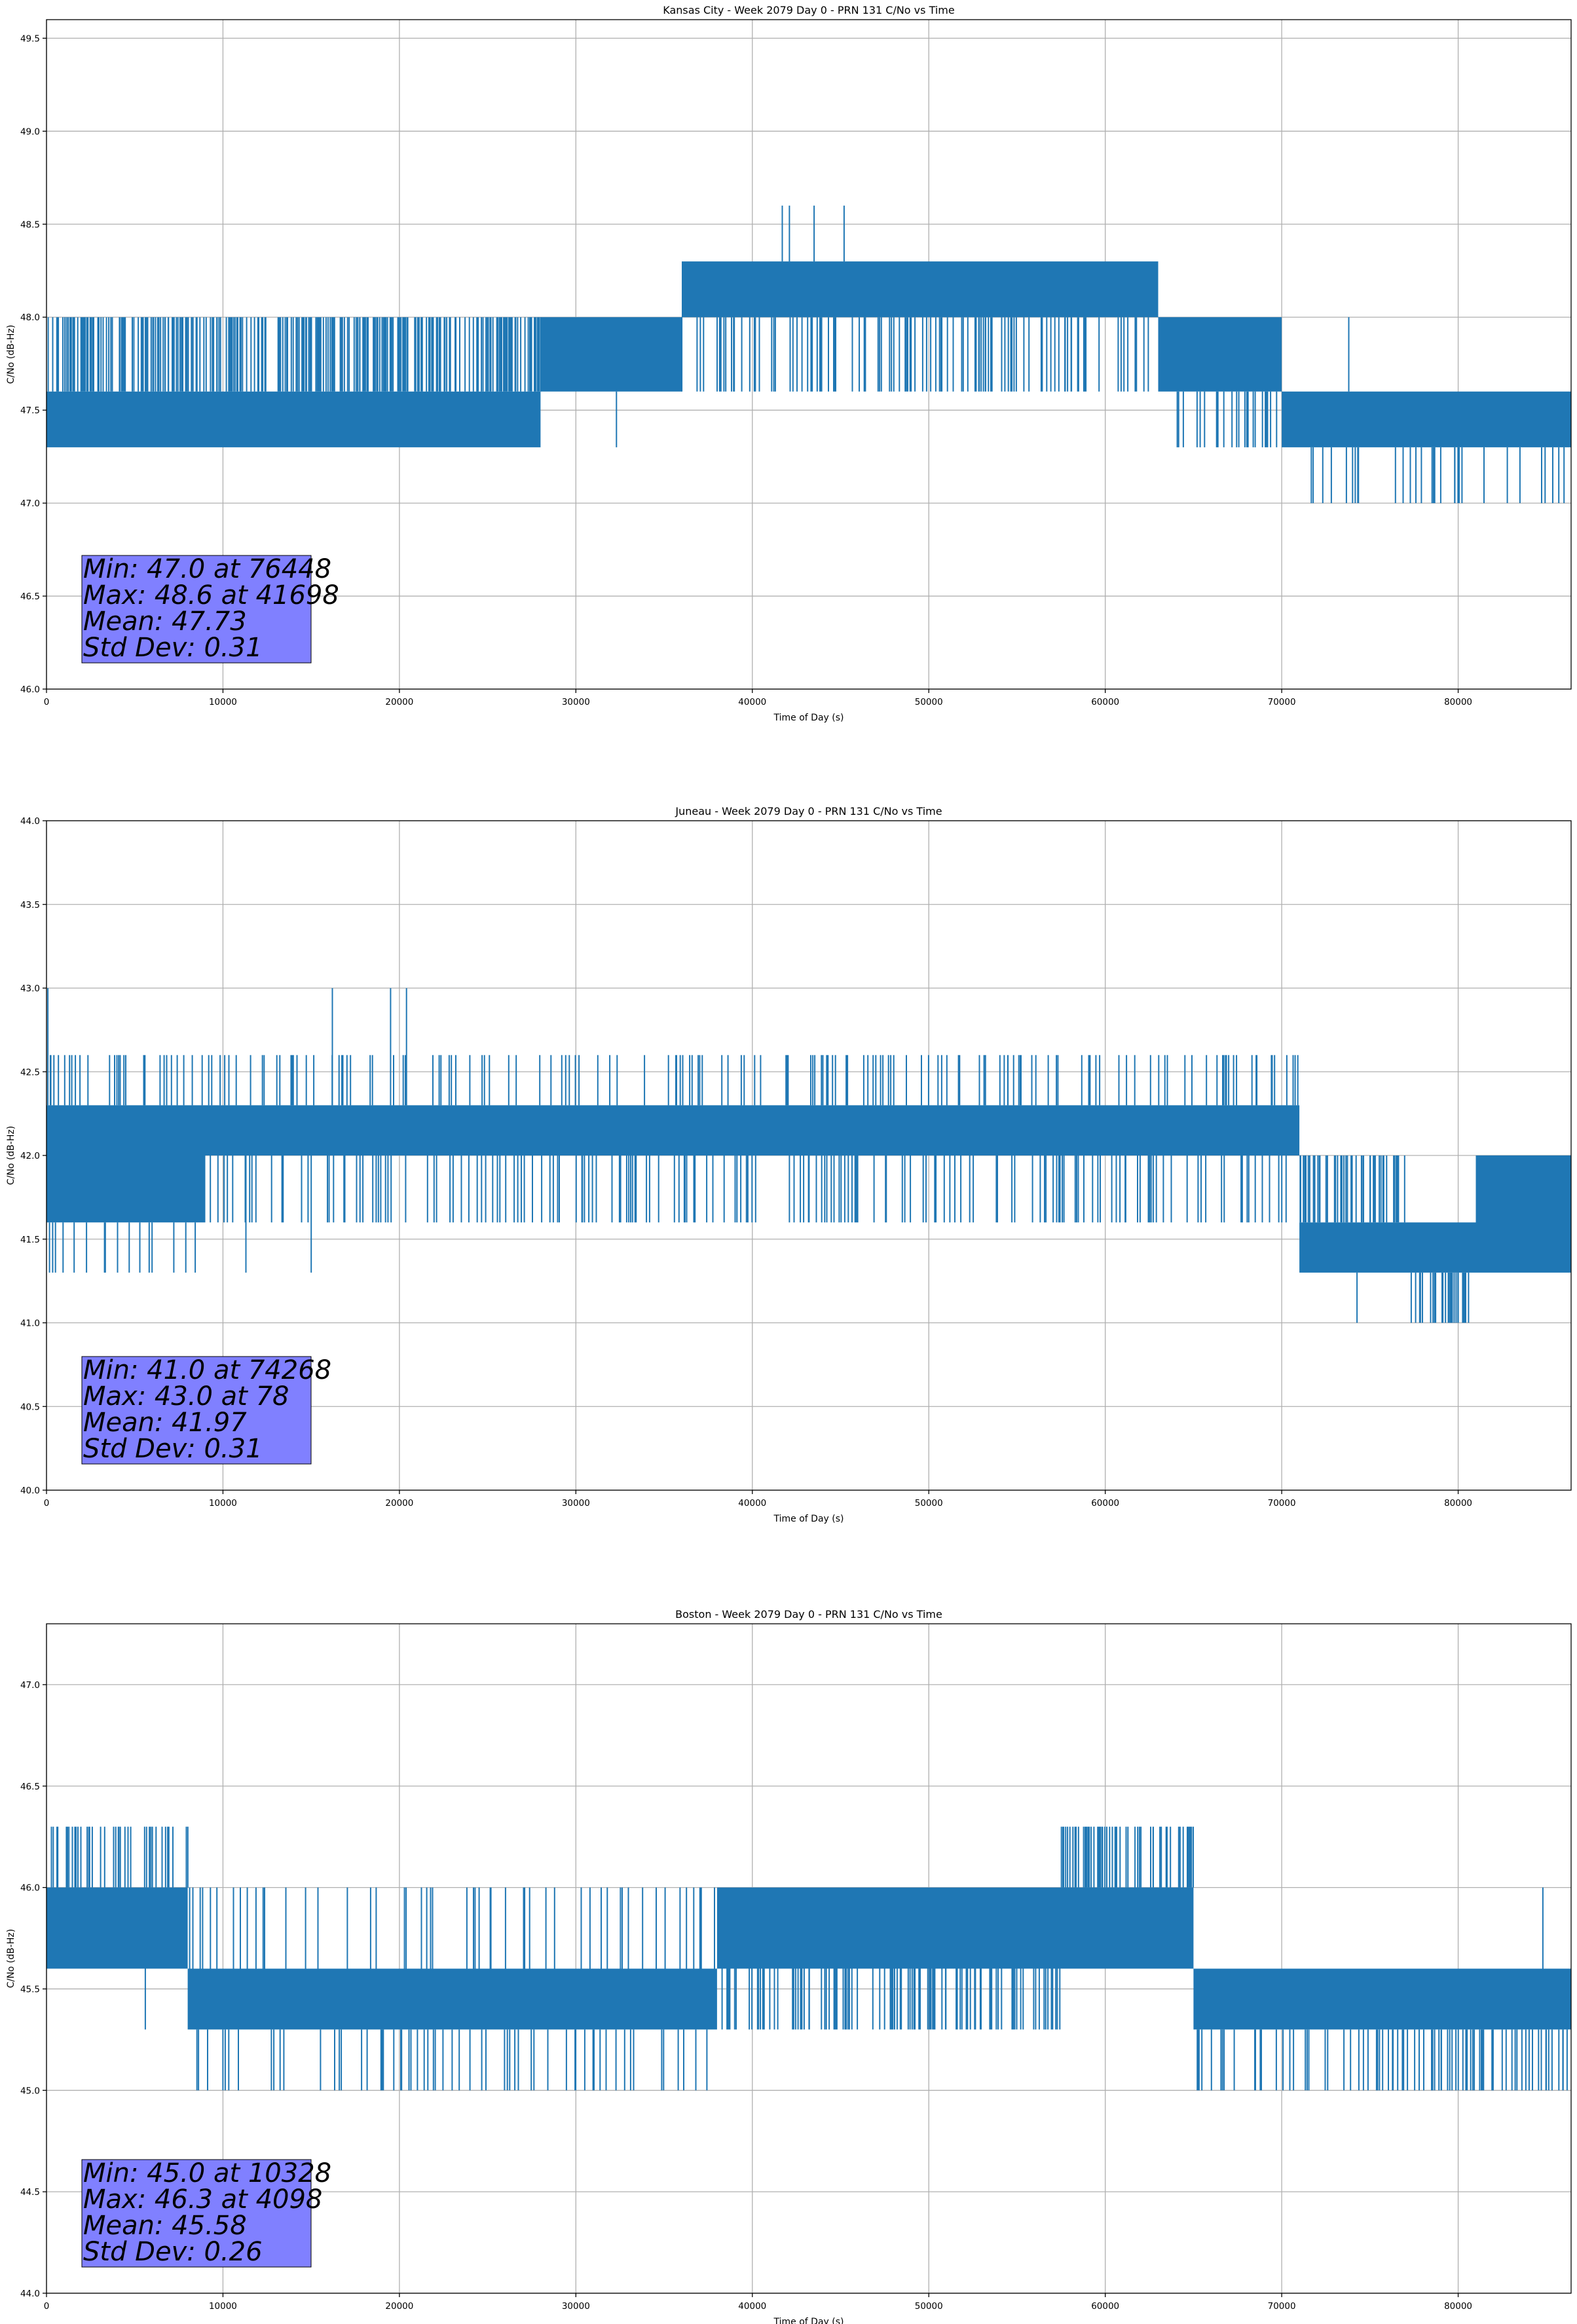  What do you see at coordinates (30, 38) in the screenshot?
I see `y-tick-label: 49.5` at bounding box center [30, 38].